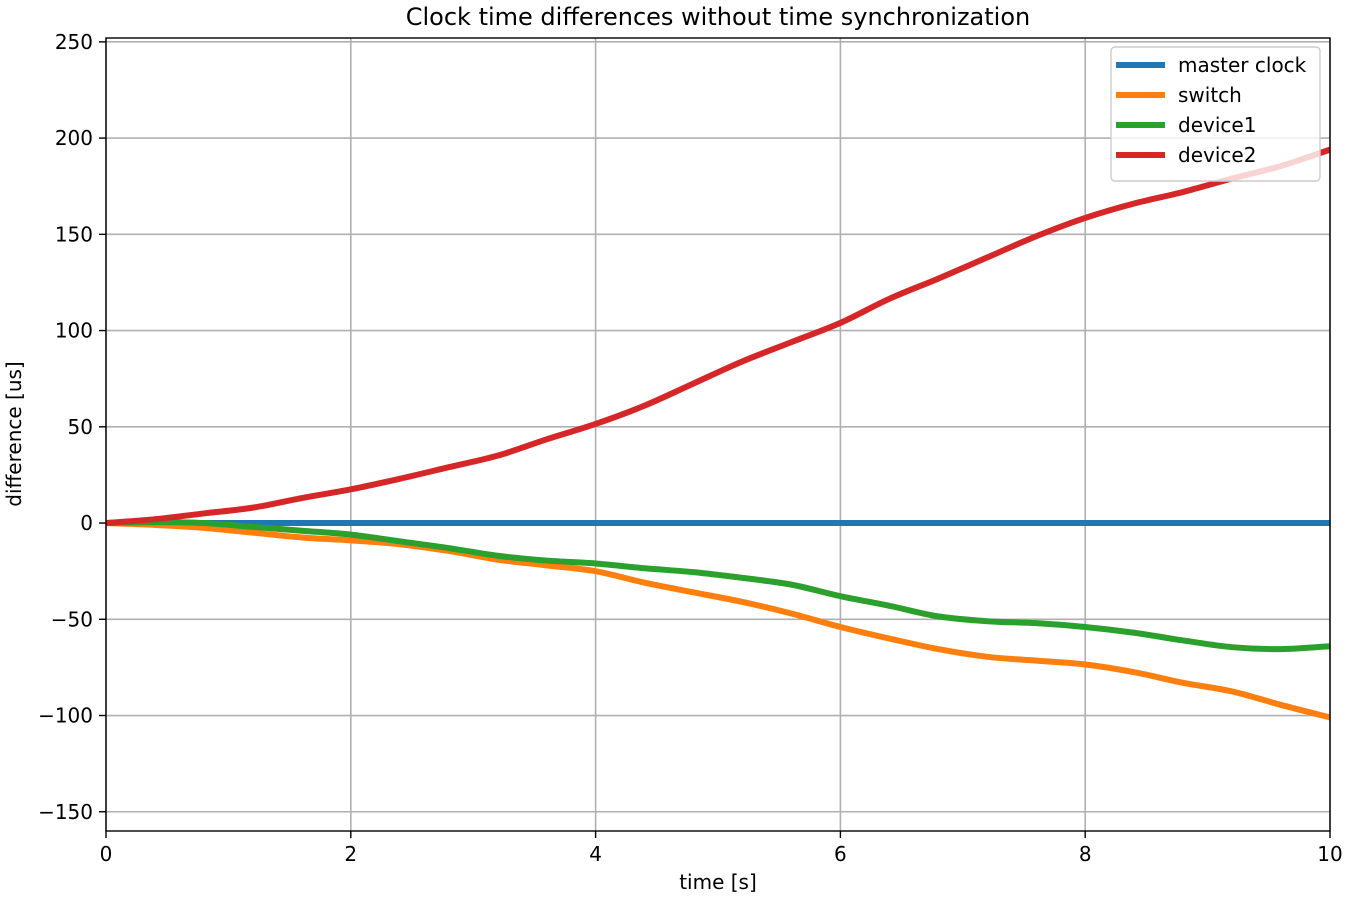  I want to click on legend: master clock switch device1 device2, so click(1215, 114).